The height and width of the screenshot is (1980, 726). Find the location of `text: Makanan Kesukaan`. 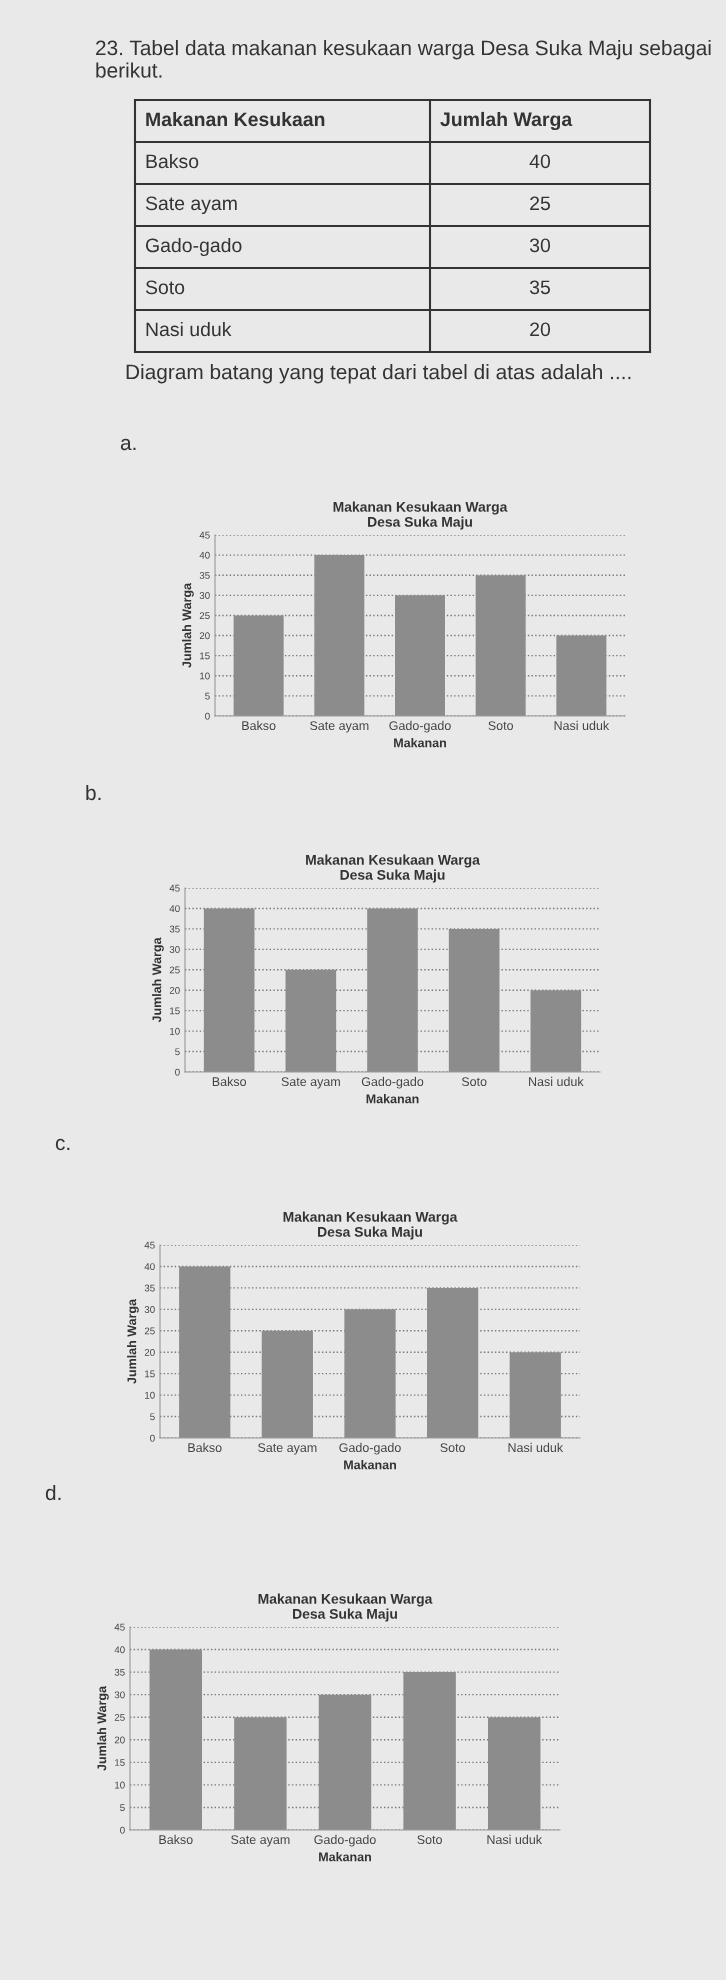

text: Makanan Kesukaan is located at coordinates (235, 119).